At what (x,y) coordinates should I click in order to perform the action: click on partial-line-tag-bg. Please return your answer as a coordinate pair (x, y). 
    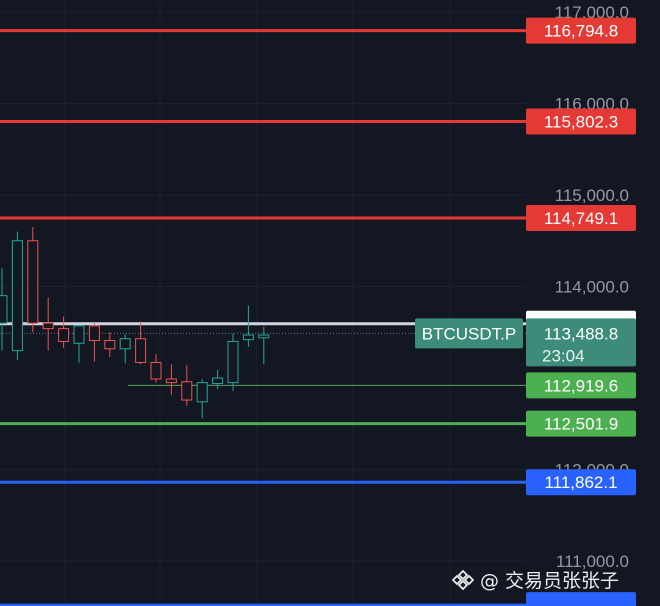
    Looking at the image, I should click on (581, 385).